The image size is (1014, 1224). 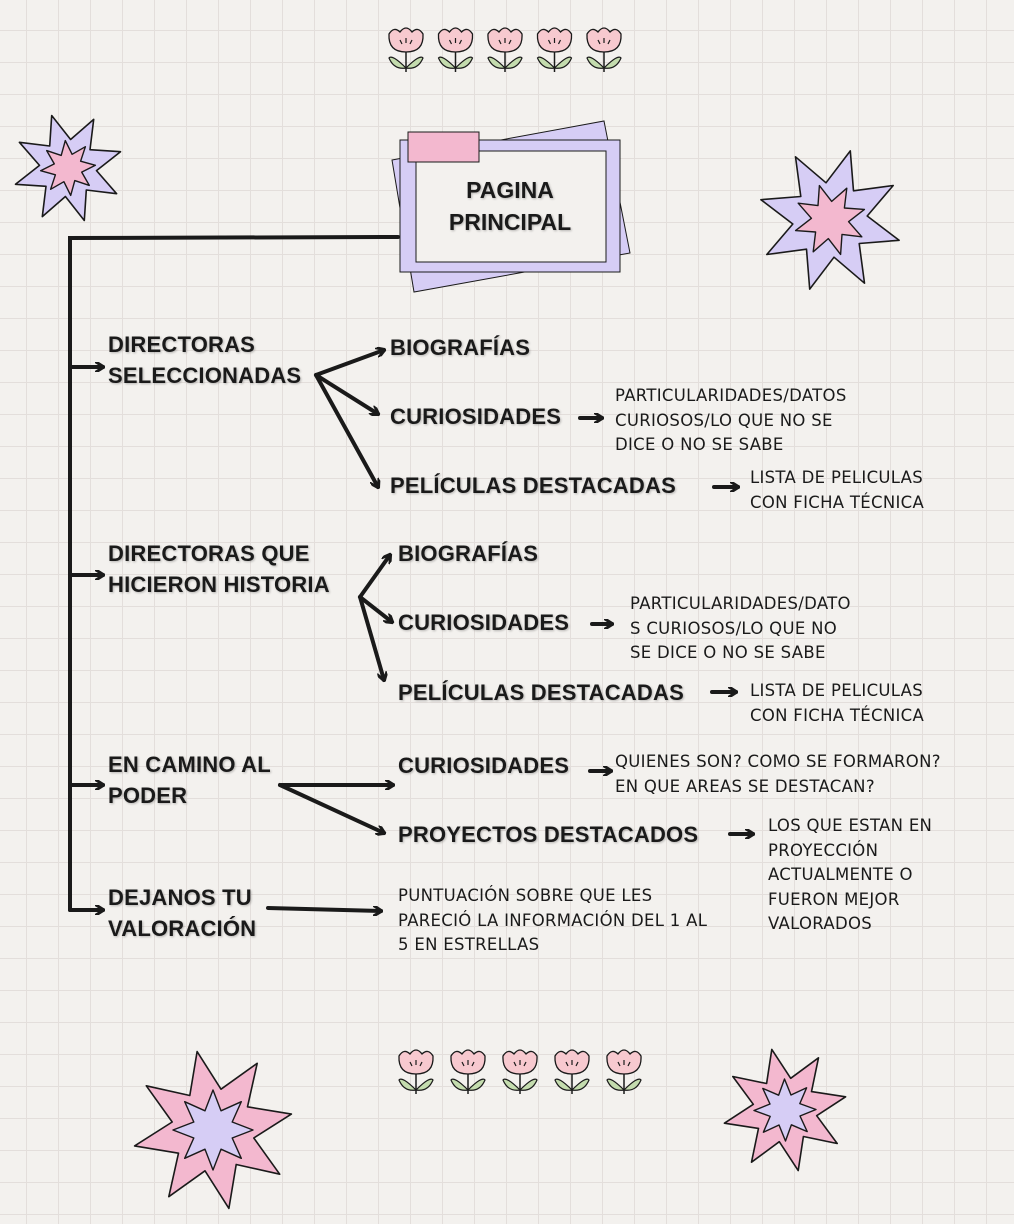 What do you see at coordinates (219, 569) in the screenshot?
I see `section-heading-directoras-historia: DIRECTORAS QUE HICIERON HISTORIA` at bounding box center [219, 569].